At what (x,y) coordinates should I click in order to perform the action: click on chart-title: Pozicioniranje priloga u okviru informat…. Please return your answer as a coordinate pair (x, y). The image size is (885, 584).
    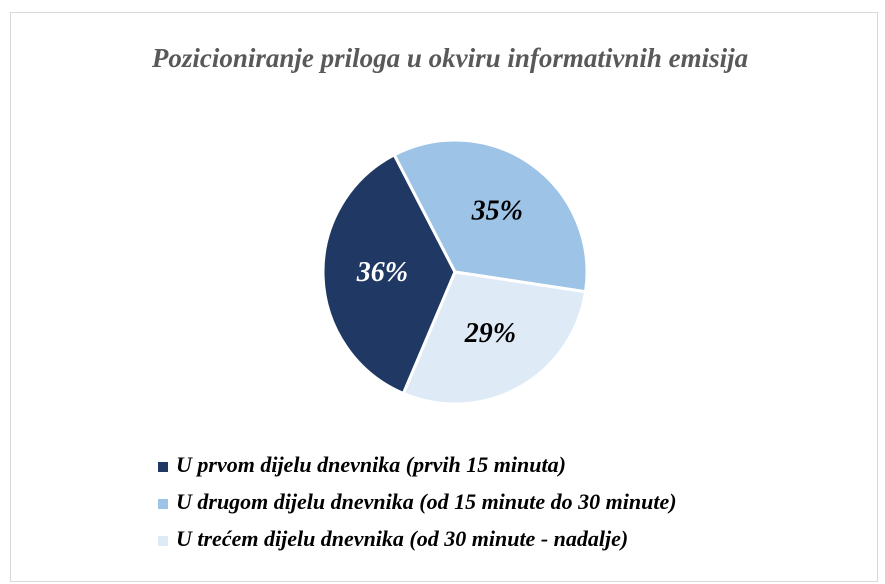
    Looking at the image, I should click on (450, 58).